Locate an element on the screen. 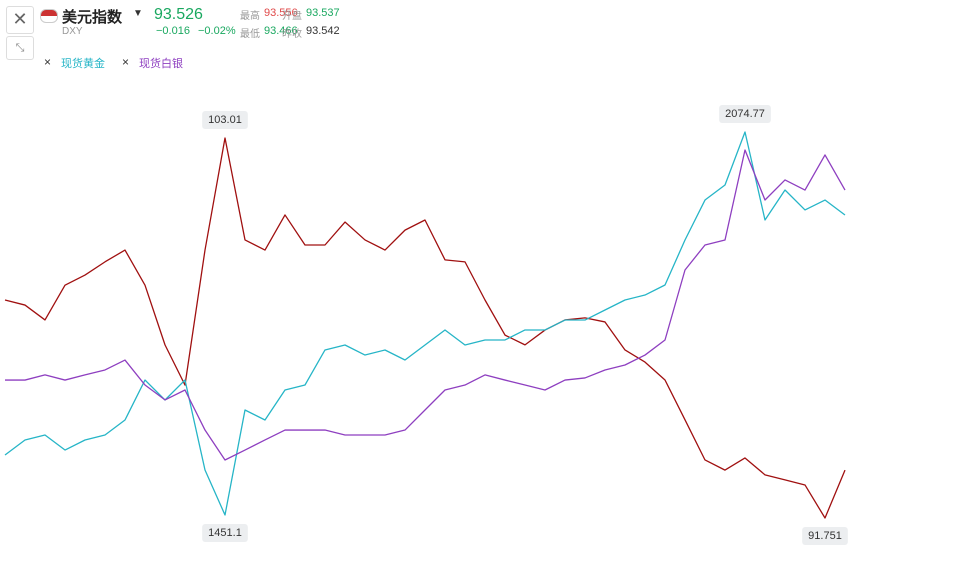 The height and width of the screenshot is (570, 960). stat-label: 最高 is located at coordinates (250, 16).